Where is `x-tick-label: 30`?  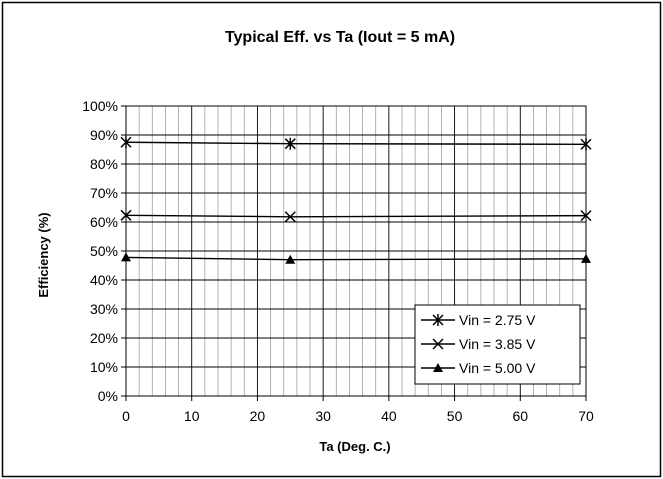 x-tick-label: 30 is located at coordinates (323, 416).